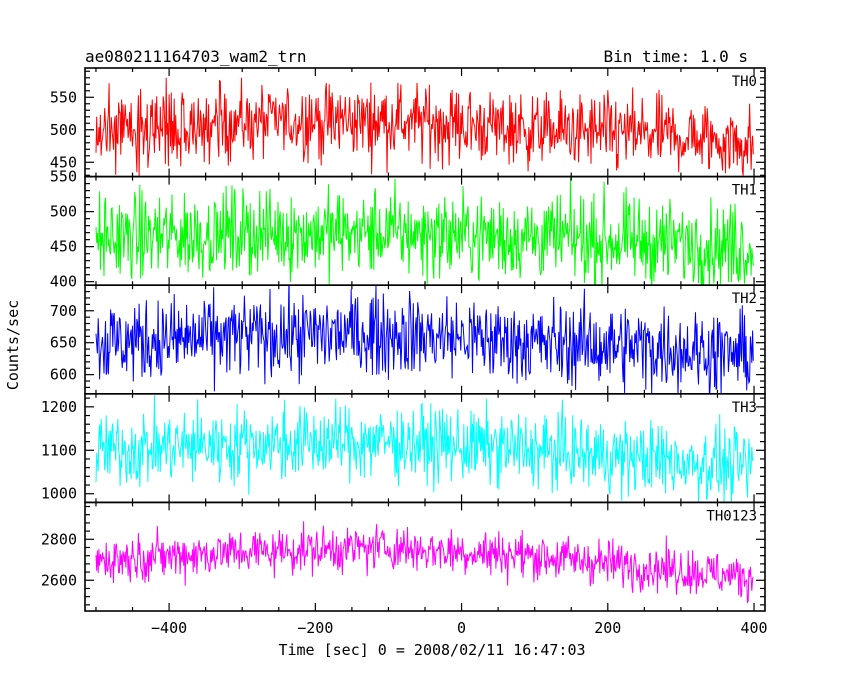  What do you see at coordinates (63, 311) in the screenshot?
I see `y-tick-label: 700` at bounding box center [63, 311].